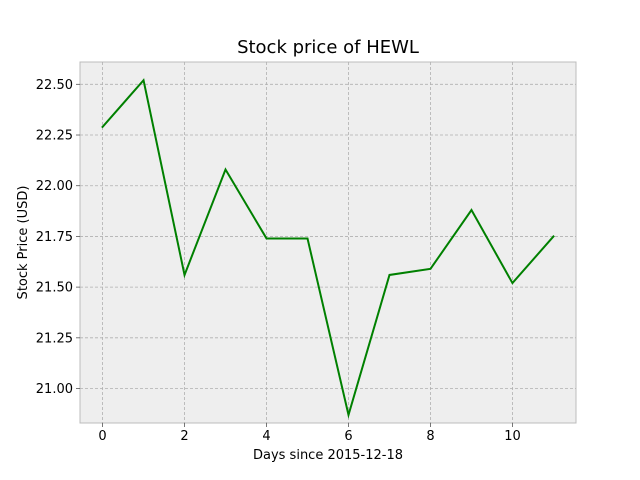  Describe the element at coordinates (54, 136) in the screenshot. I see `y-tick-label: 22.25` at that location.